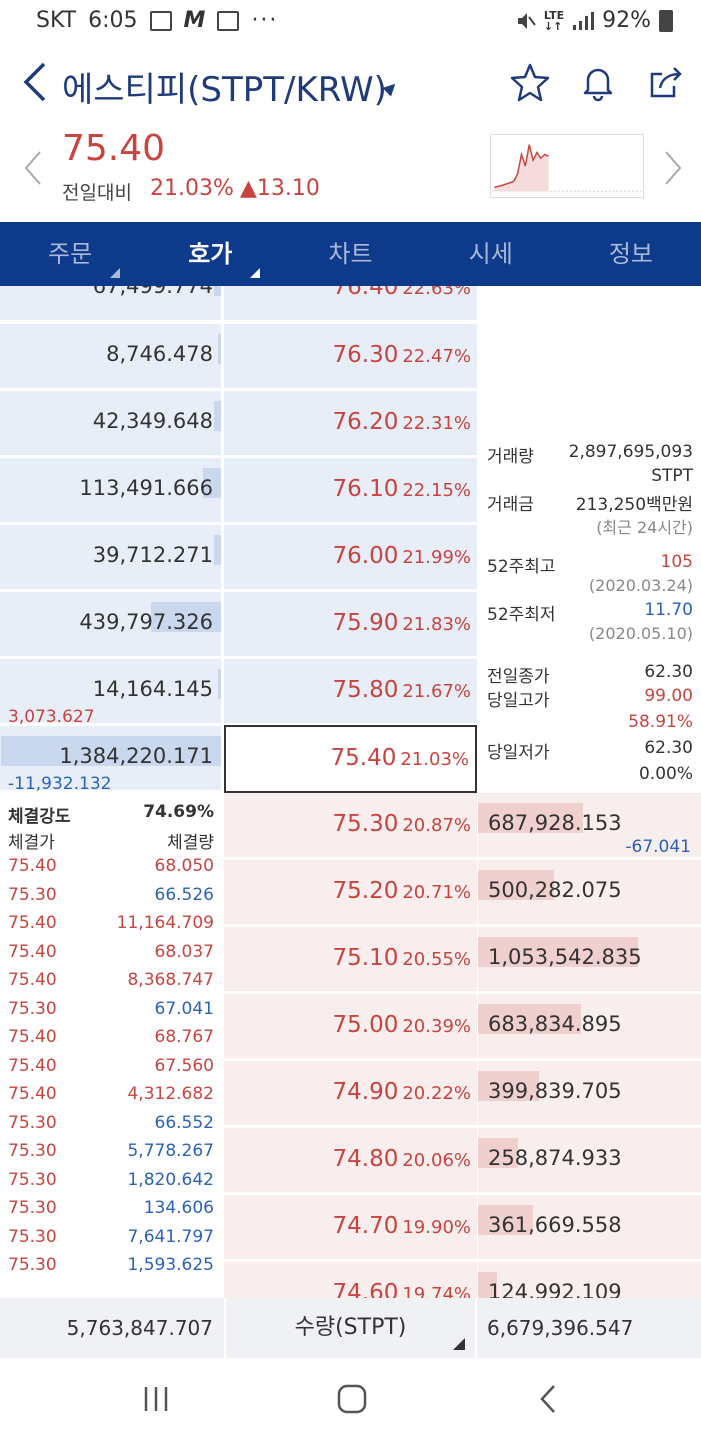  Describe the element at coordinates (184, 1122) in the screenshot. I see `trade-qty: 66.552` at that location.